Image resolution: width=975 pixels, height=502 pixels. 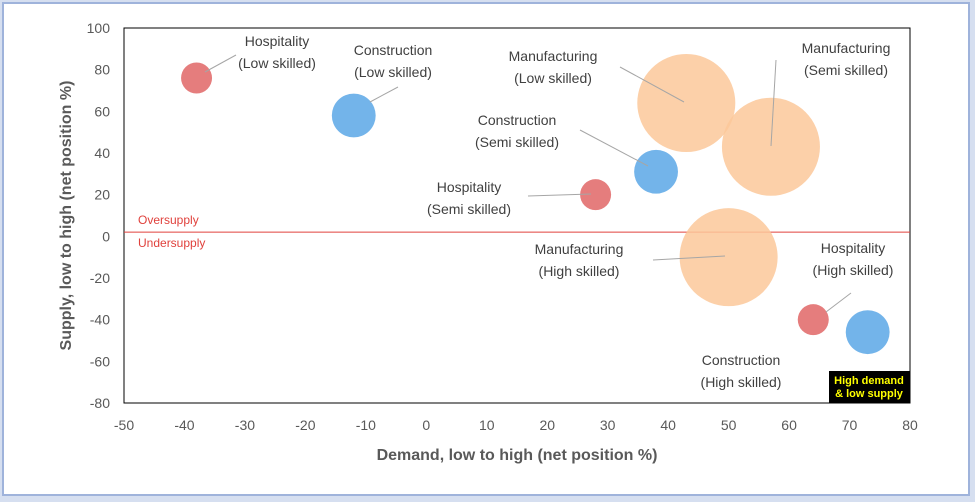 I want to click on x-tick-label: -10, so click(x=366, y=425).